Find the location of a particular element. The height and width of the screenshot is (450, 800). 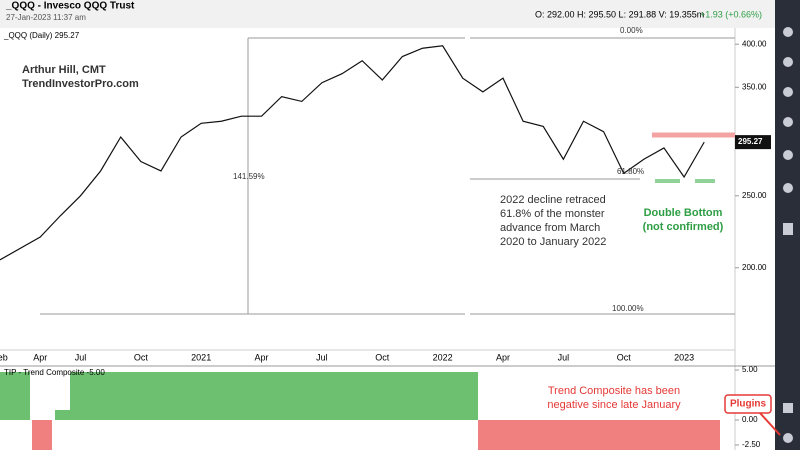

change: +1.93 (+0.66%) is located at coordinates (731, 14).